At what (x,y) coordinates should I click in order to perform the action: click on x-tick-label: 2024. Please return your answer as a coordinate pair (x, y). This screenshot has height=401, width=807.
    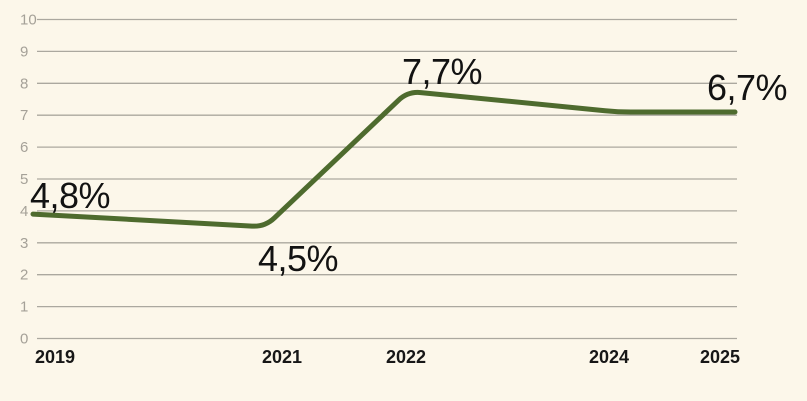
    Looking at the image, I should click on (609, 357).